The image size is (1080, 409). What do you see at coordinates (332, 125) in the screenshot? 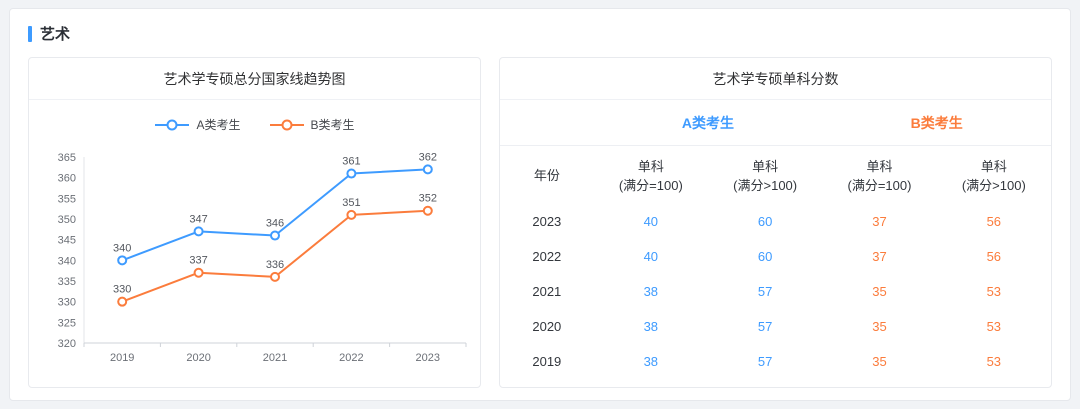
I see `legend-label: B类考生` at bounding box center [332, 125].